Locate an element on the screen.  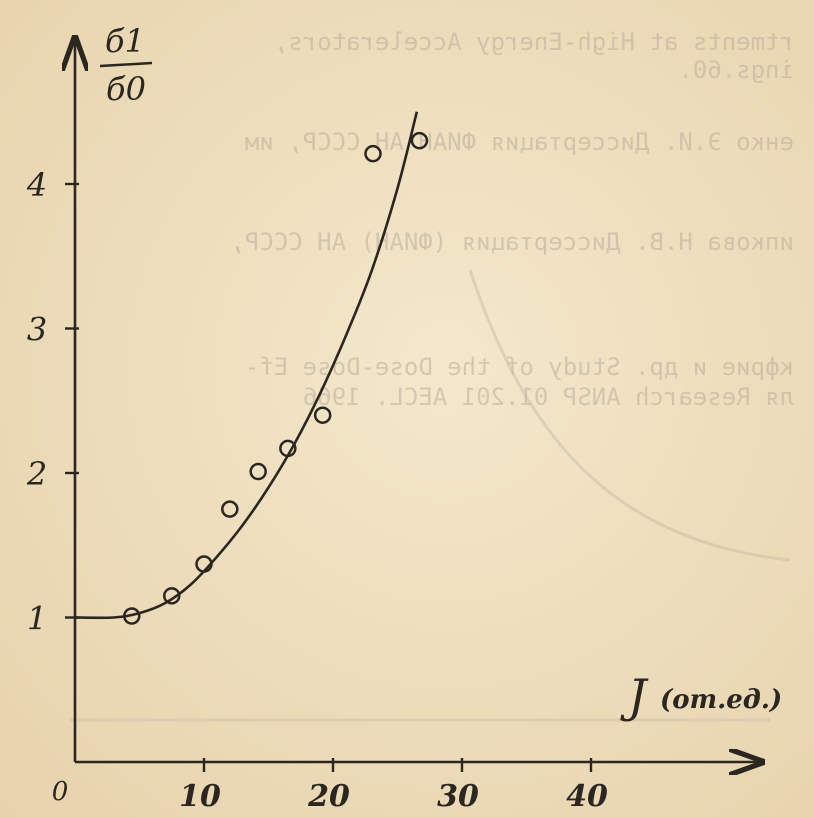
x-axis-ticks: 10 20 30 40 is located at coordinates (393, 786).